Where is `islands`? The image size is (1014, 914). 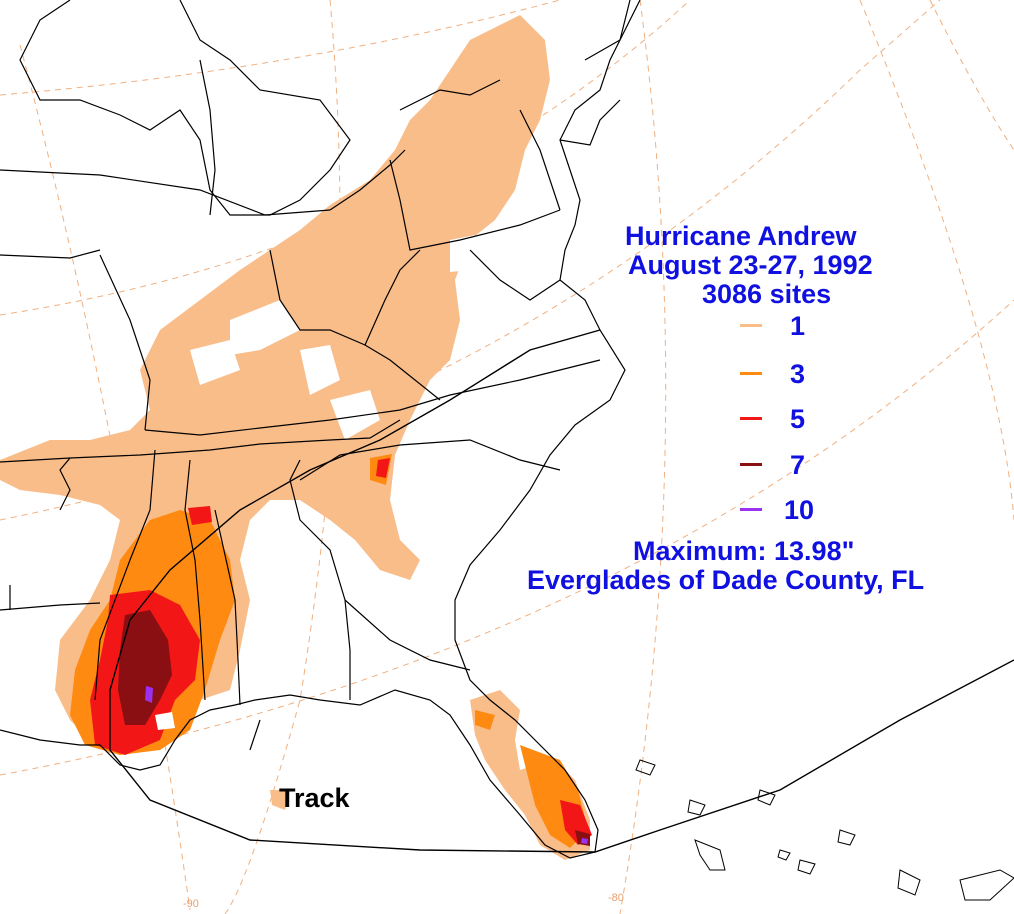
islands is located at coordinates (824, 830).